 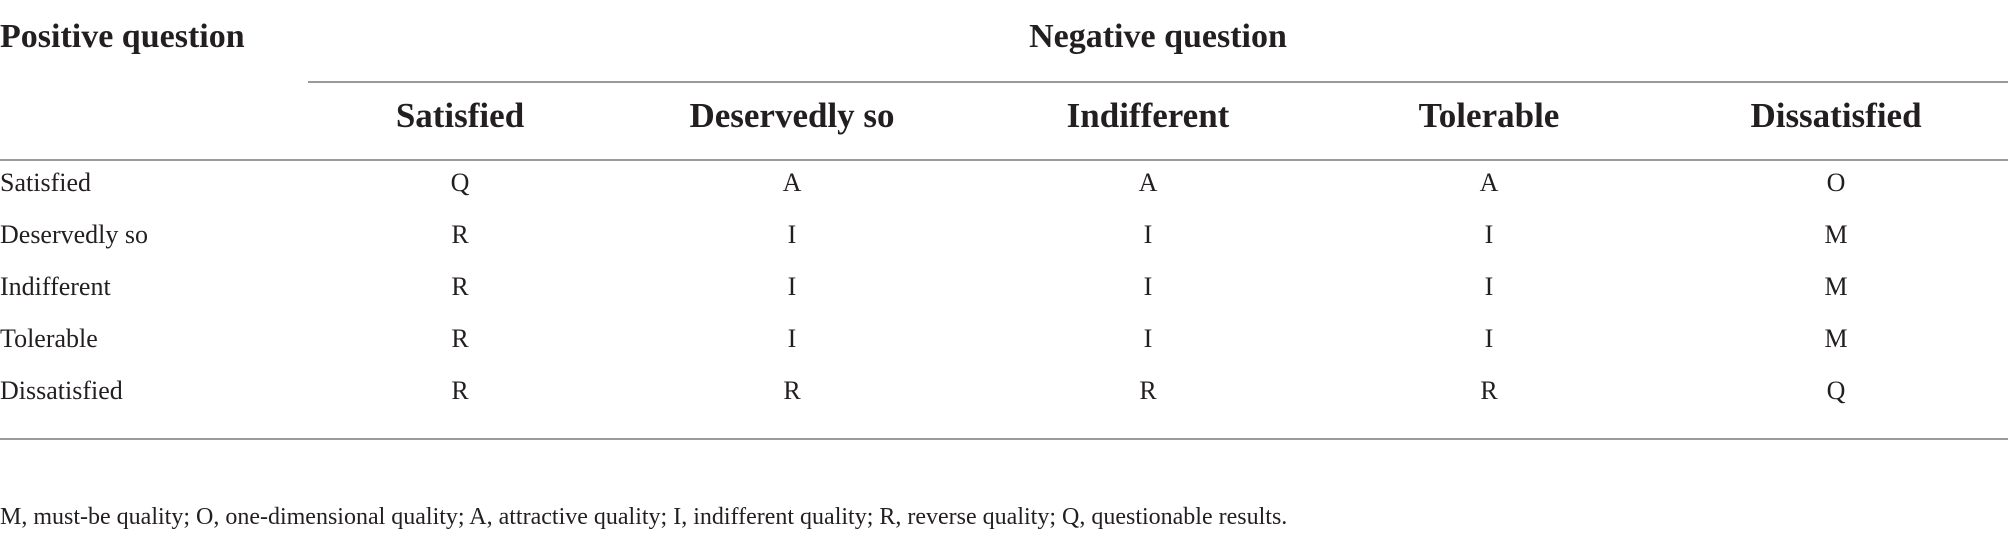 What do you see at coordinates (1836, 115) in the screenshot?
I see `column-header: Dissatisfied` at bounding box center [1836, 115].